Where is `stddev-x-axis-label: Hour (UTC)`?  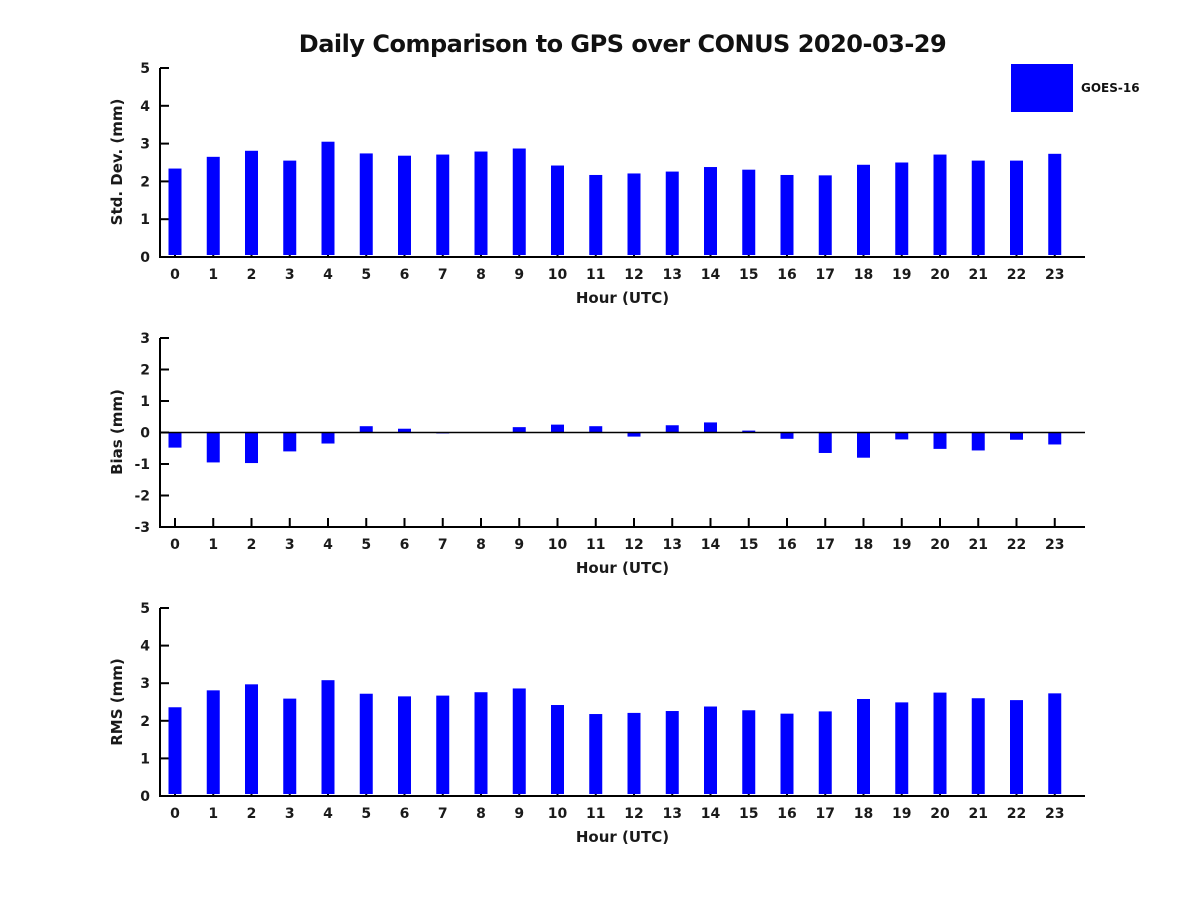
stddev-x-axis-label: Hour (UTC) is located at coordinates (622, 298).